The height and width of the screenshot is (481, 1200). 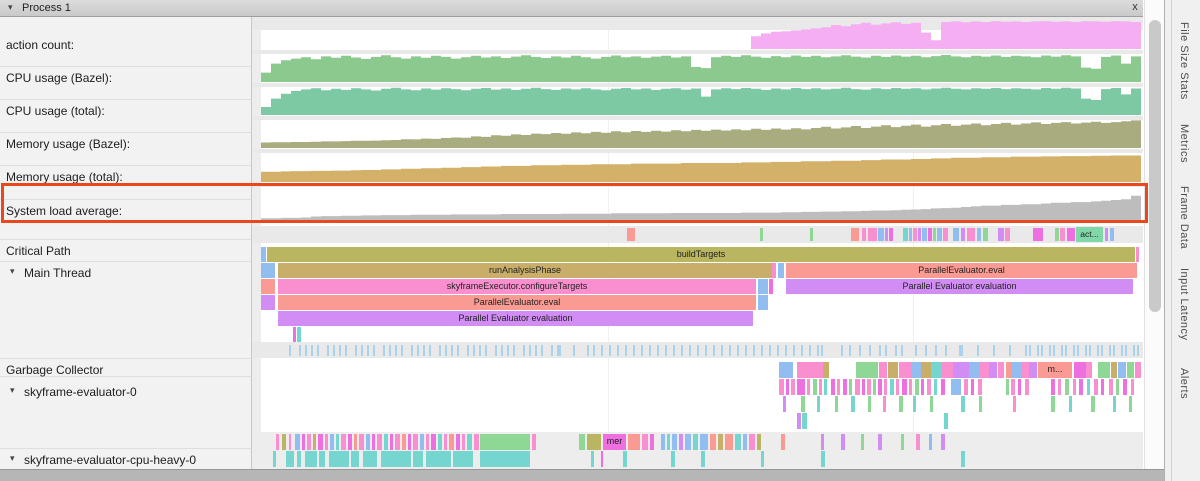 I want to click on trace-slice-labeled: mer, so click(x=614, y=442).